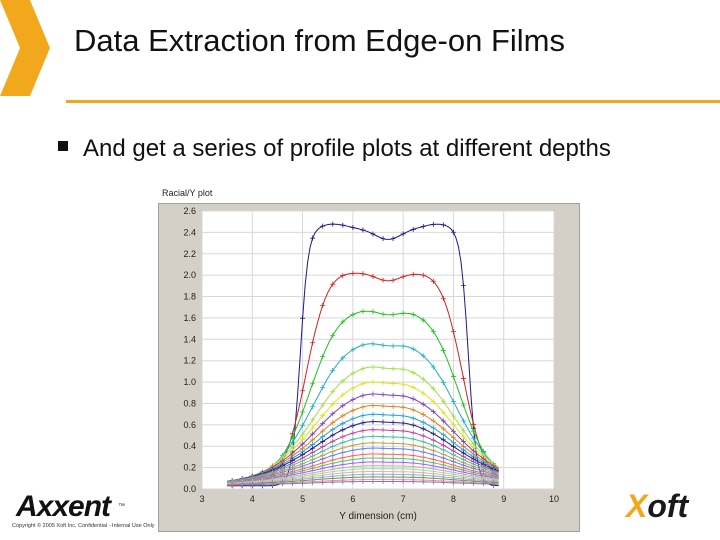 This screenshot has height=540, width=720. What do you see at coordinates (378, 516) in the screenshot?
I see `x-axis-label: Y dimension (cm)` at bounding box center [378, 516].